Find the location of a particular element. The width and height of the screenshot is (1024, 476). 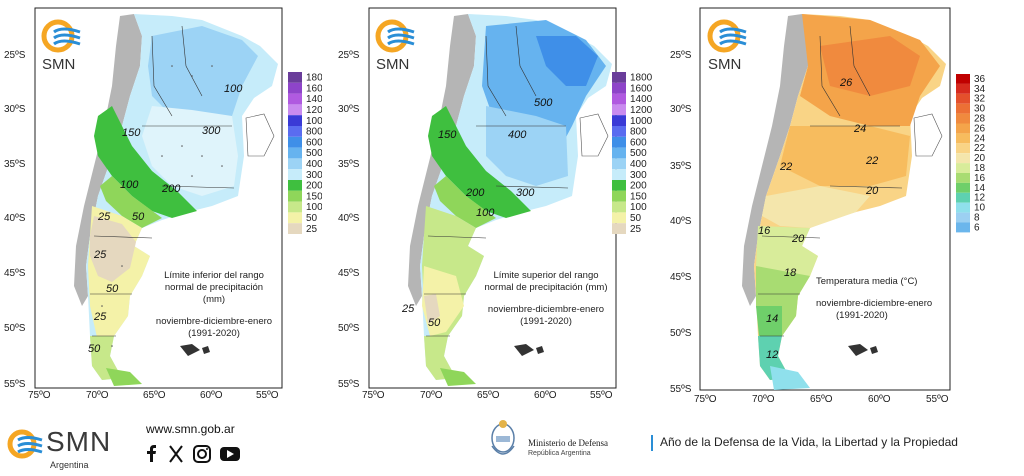

caption-line: Temperatura media (°C) is located at coordinates (867, 281).